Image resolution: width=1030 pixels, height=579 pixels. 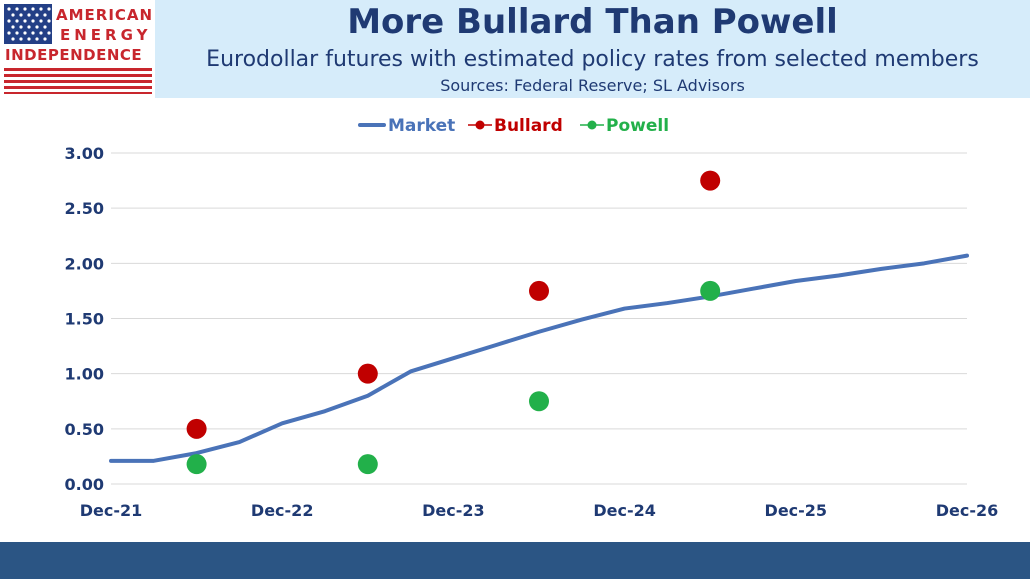 I want to click on flag-stars-icon, so click(x=28, y=24).